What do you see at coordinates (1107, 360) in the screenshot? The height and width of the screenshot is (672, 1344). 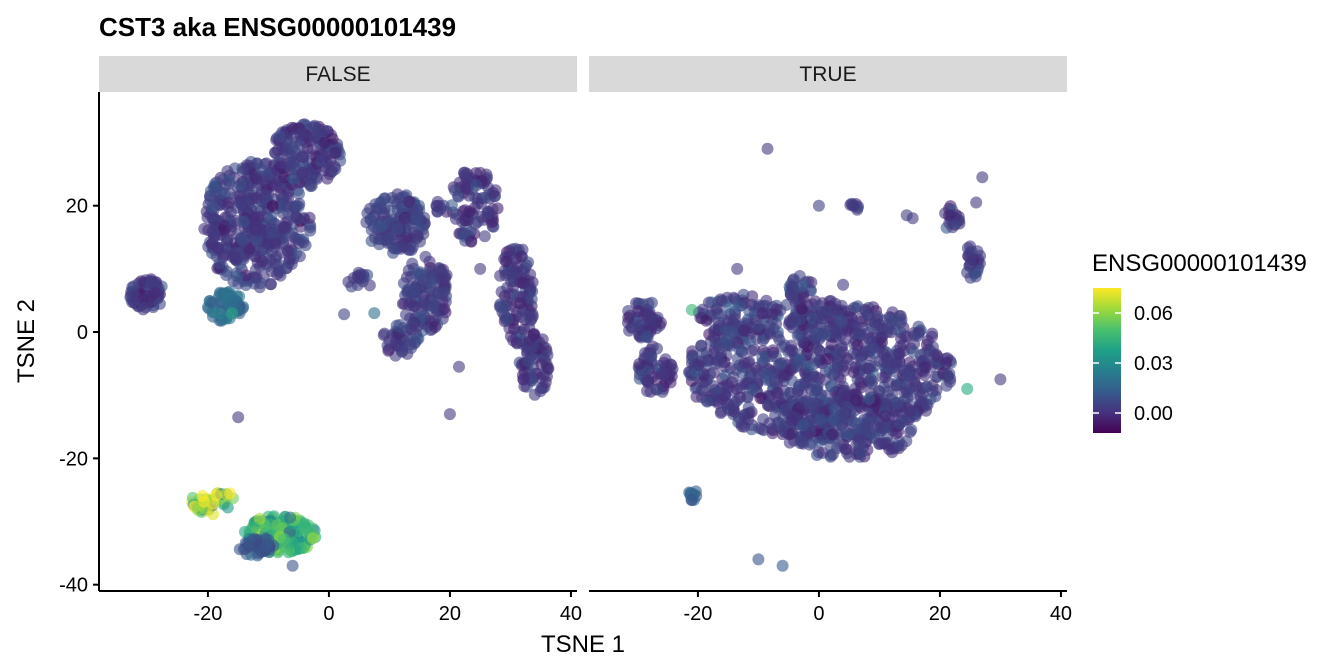 I see `legend-colorbar` at bounding box center [1107, 360].